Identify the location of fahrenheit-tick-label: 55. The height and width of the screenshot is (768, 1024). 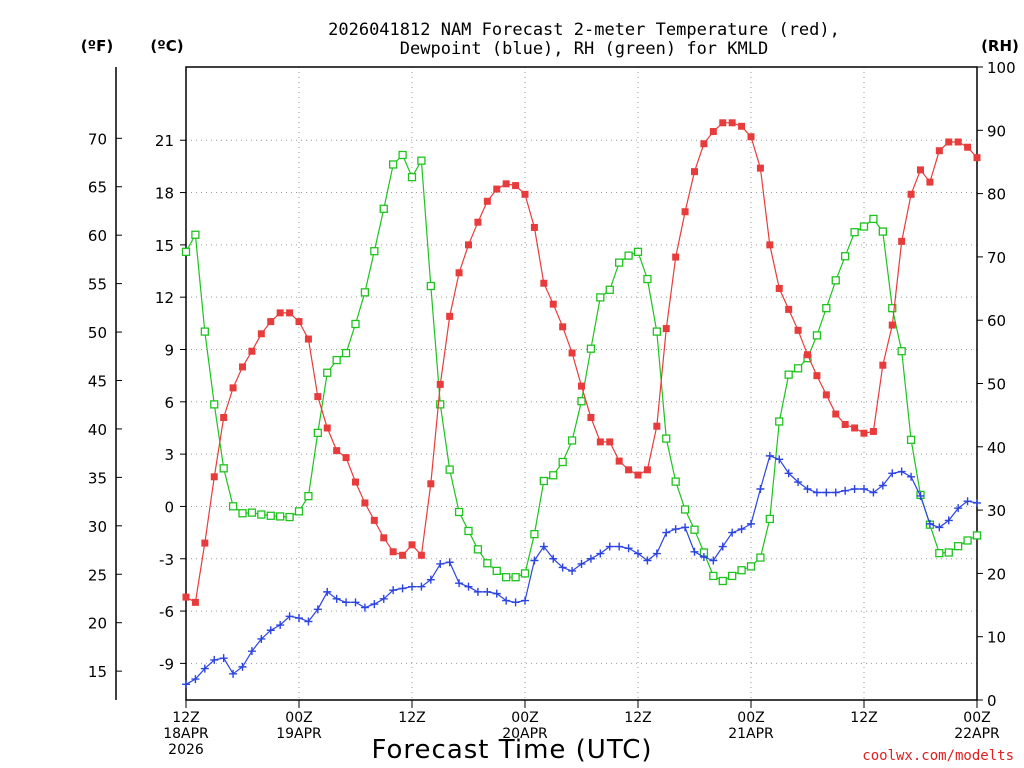
(97, 285).